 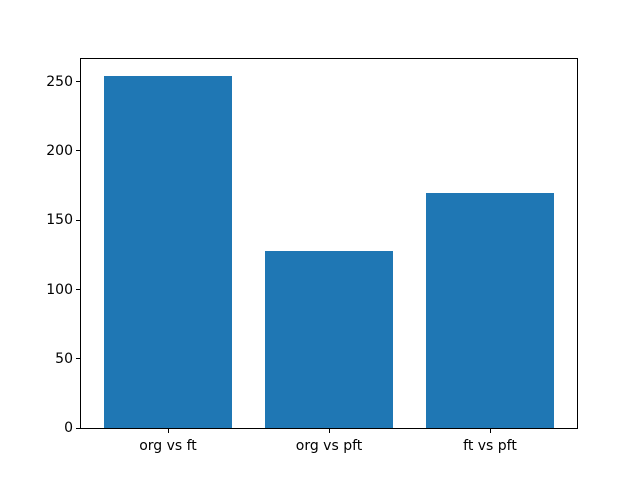 What do you see at coordinates (168, 252) in the screenshot?
I see `bar-org-vs-ft` at bounding box center [168, 252].